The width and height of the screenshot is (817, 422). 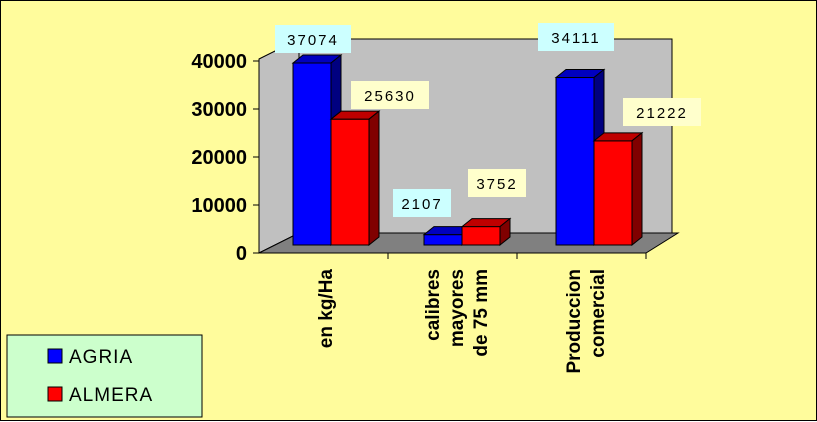 I want to click on x-category-label: en kg/Ha, so click(x=326, y=309).